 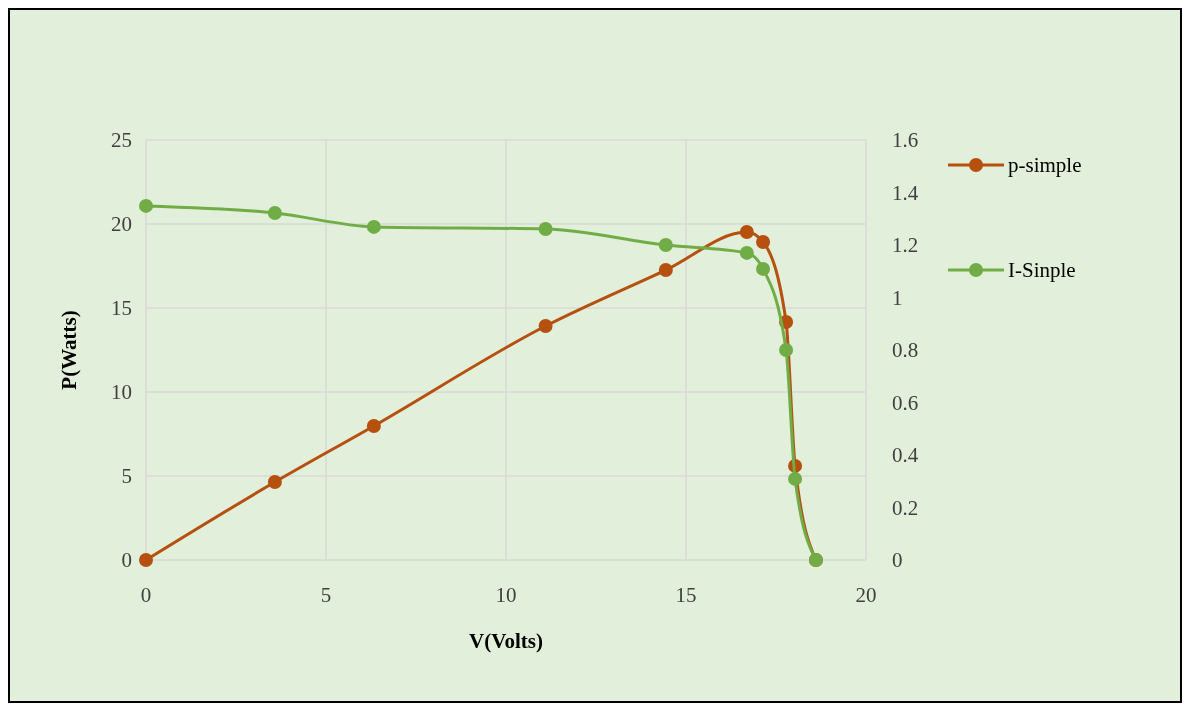 What do you see at coordinates (146, 595) in the screenshot?
I see `x-tick-label: 0` at bounding box center [146, 595].